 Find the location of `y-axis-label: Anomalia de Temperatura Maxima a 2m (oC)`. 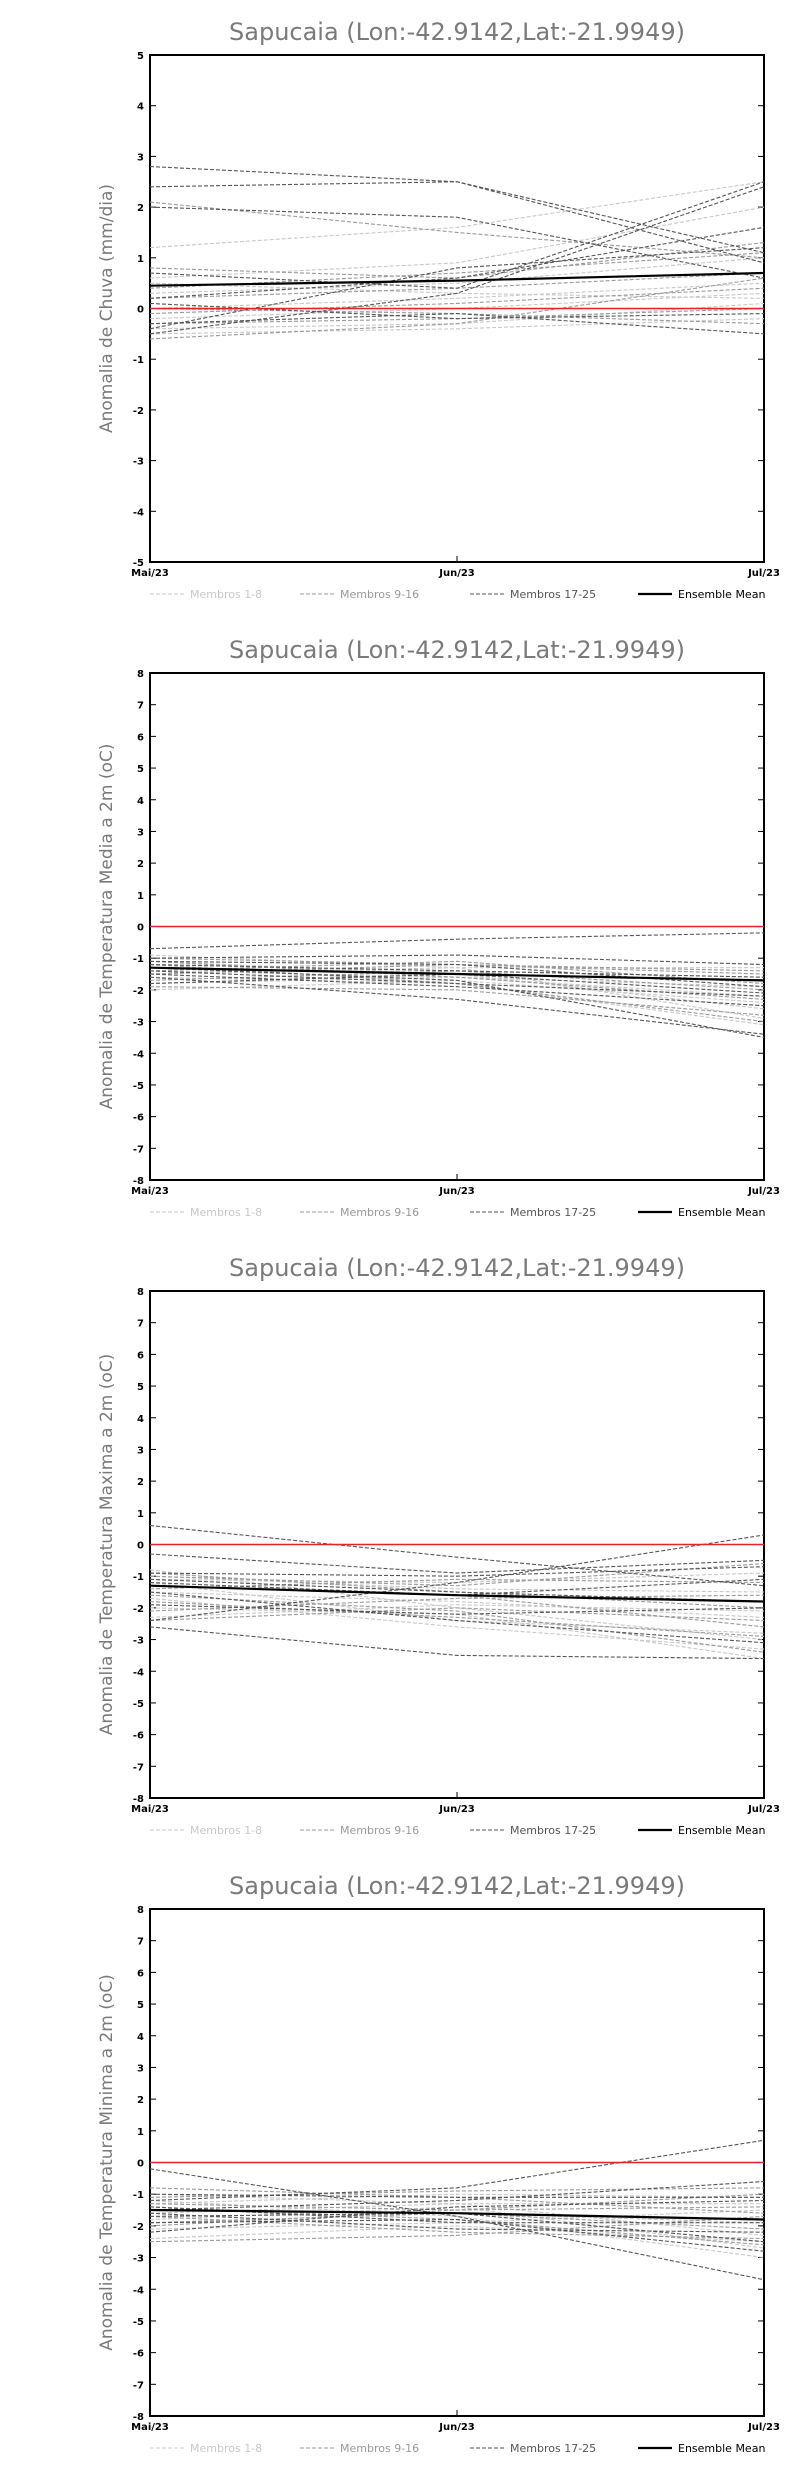

y-axis-label: Anomalia de Temperatura Maxima a 2m (oC) is located at coordinates (107, 1545).